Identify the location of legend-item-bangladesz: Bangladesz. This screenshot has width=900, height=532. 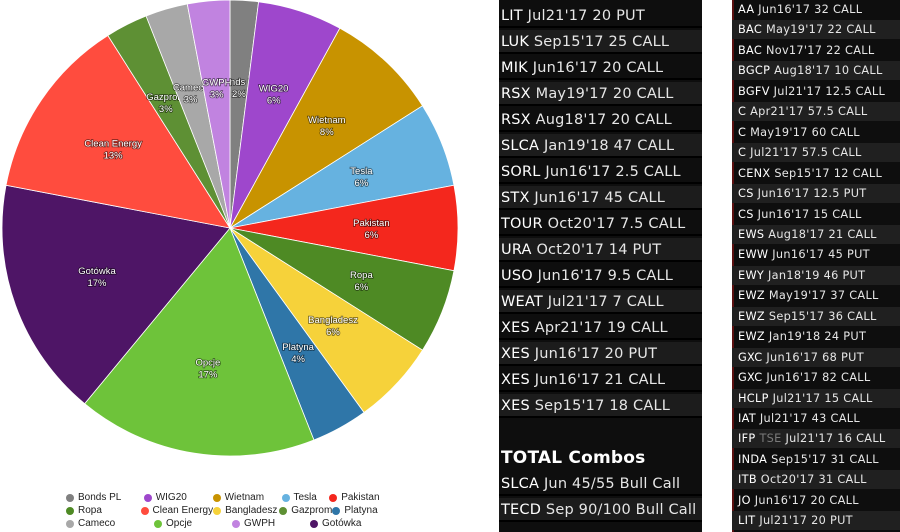
(246, 510).